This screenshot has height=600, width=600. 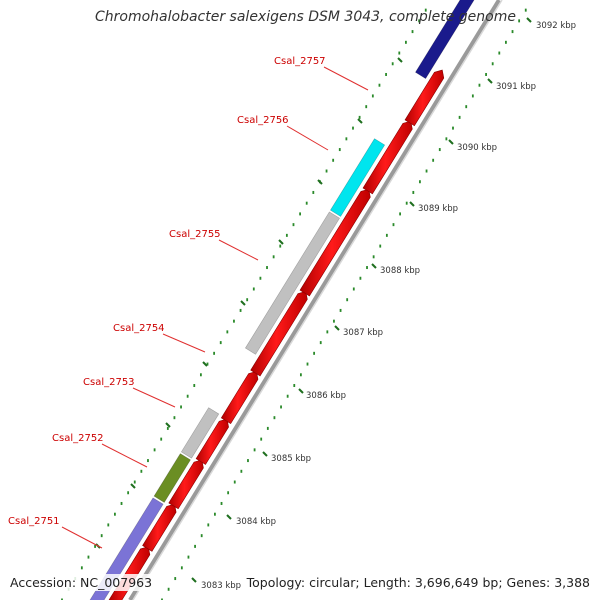 I want to click on scale-label-3092: 3092 kbp, so click(x=556, y=26).